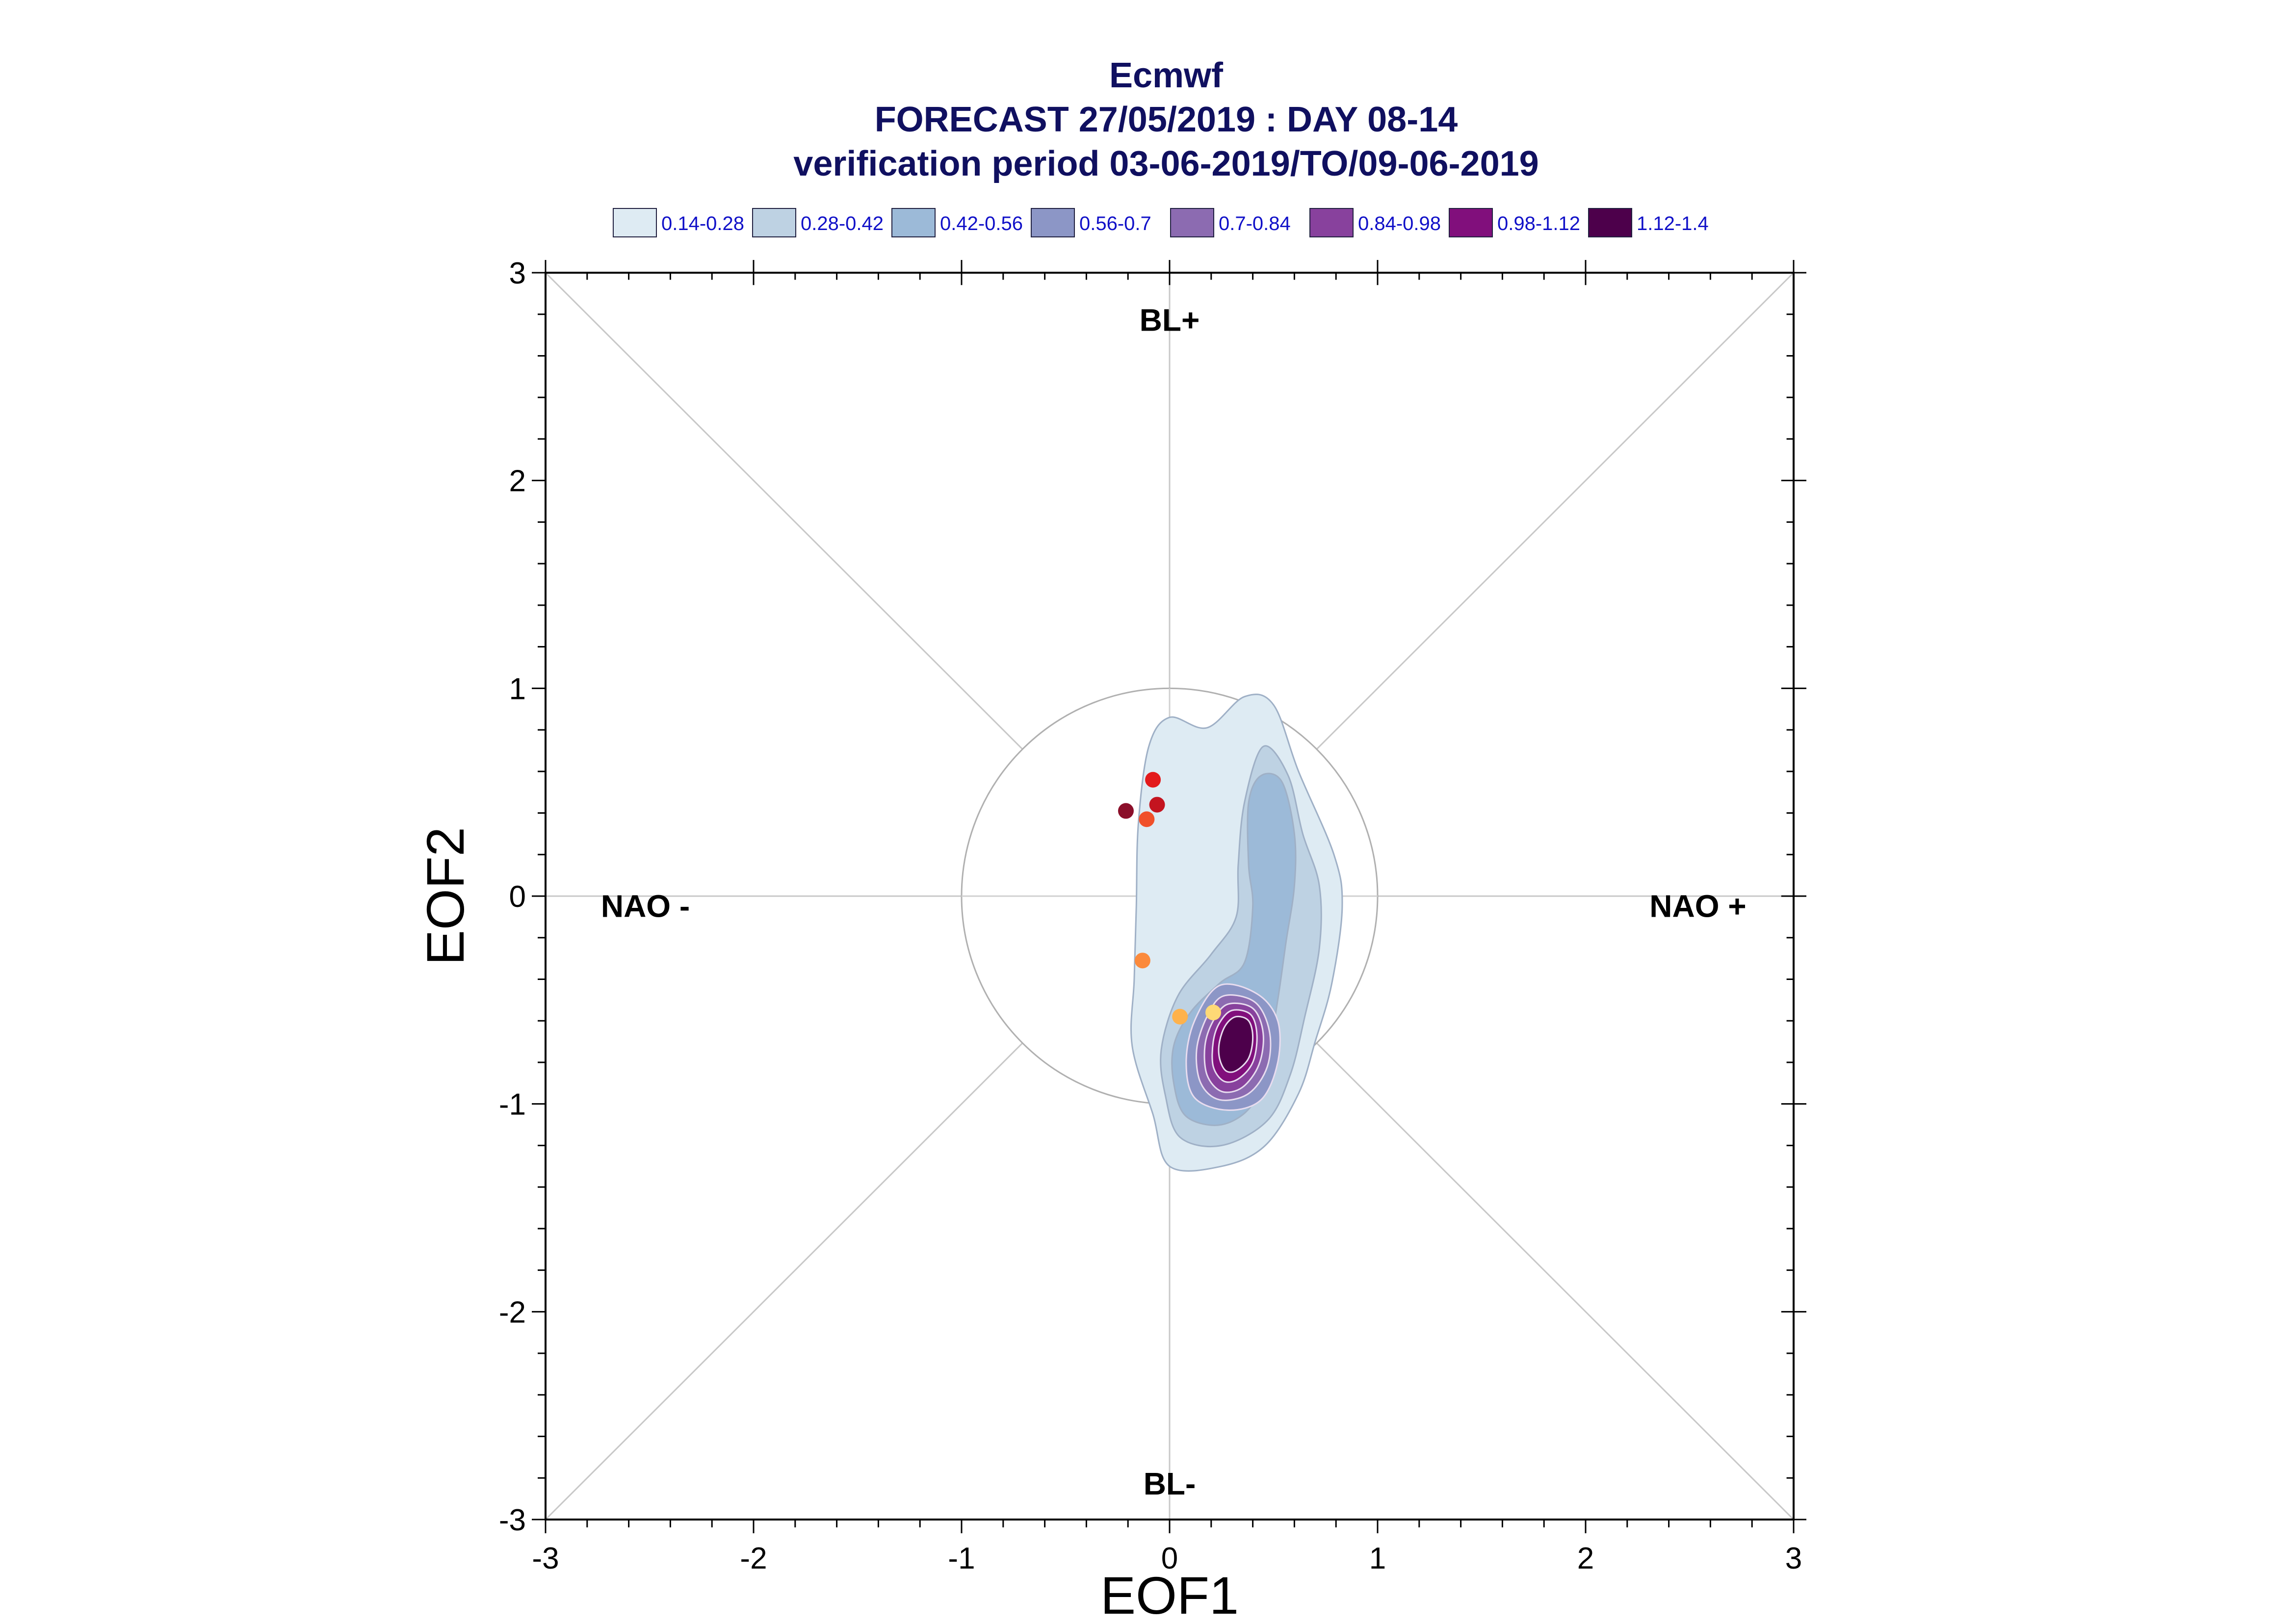  Describe the element at coordinates (518, 897) in the screenshot. I see `y-tick-label: 0` at that location.